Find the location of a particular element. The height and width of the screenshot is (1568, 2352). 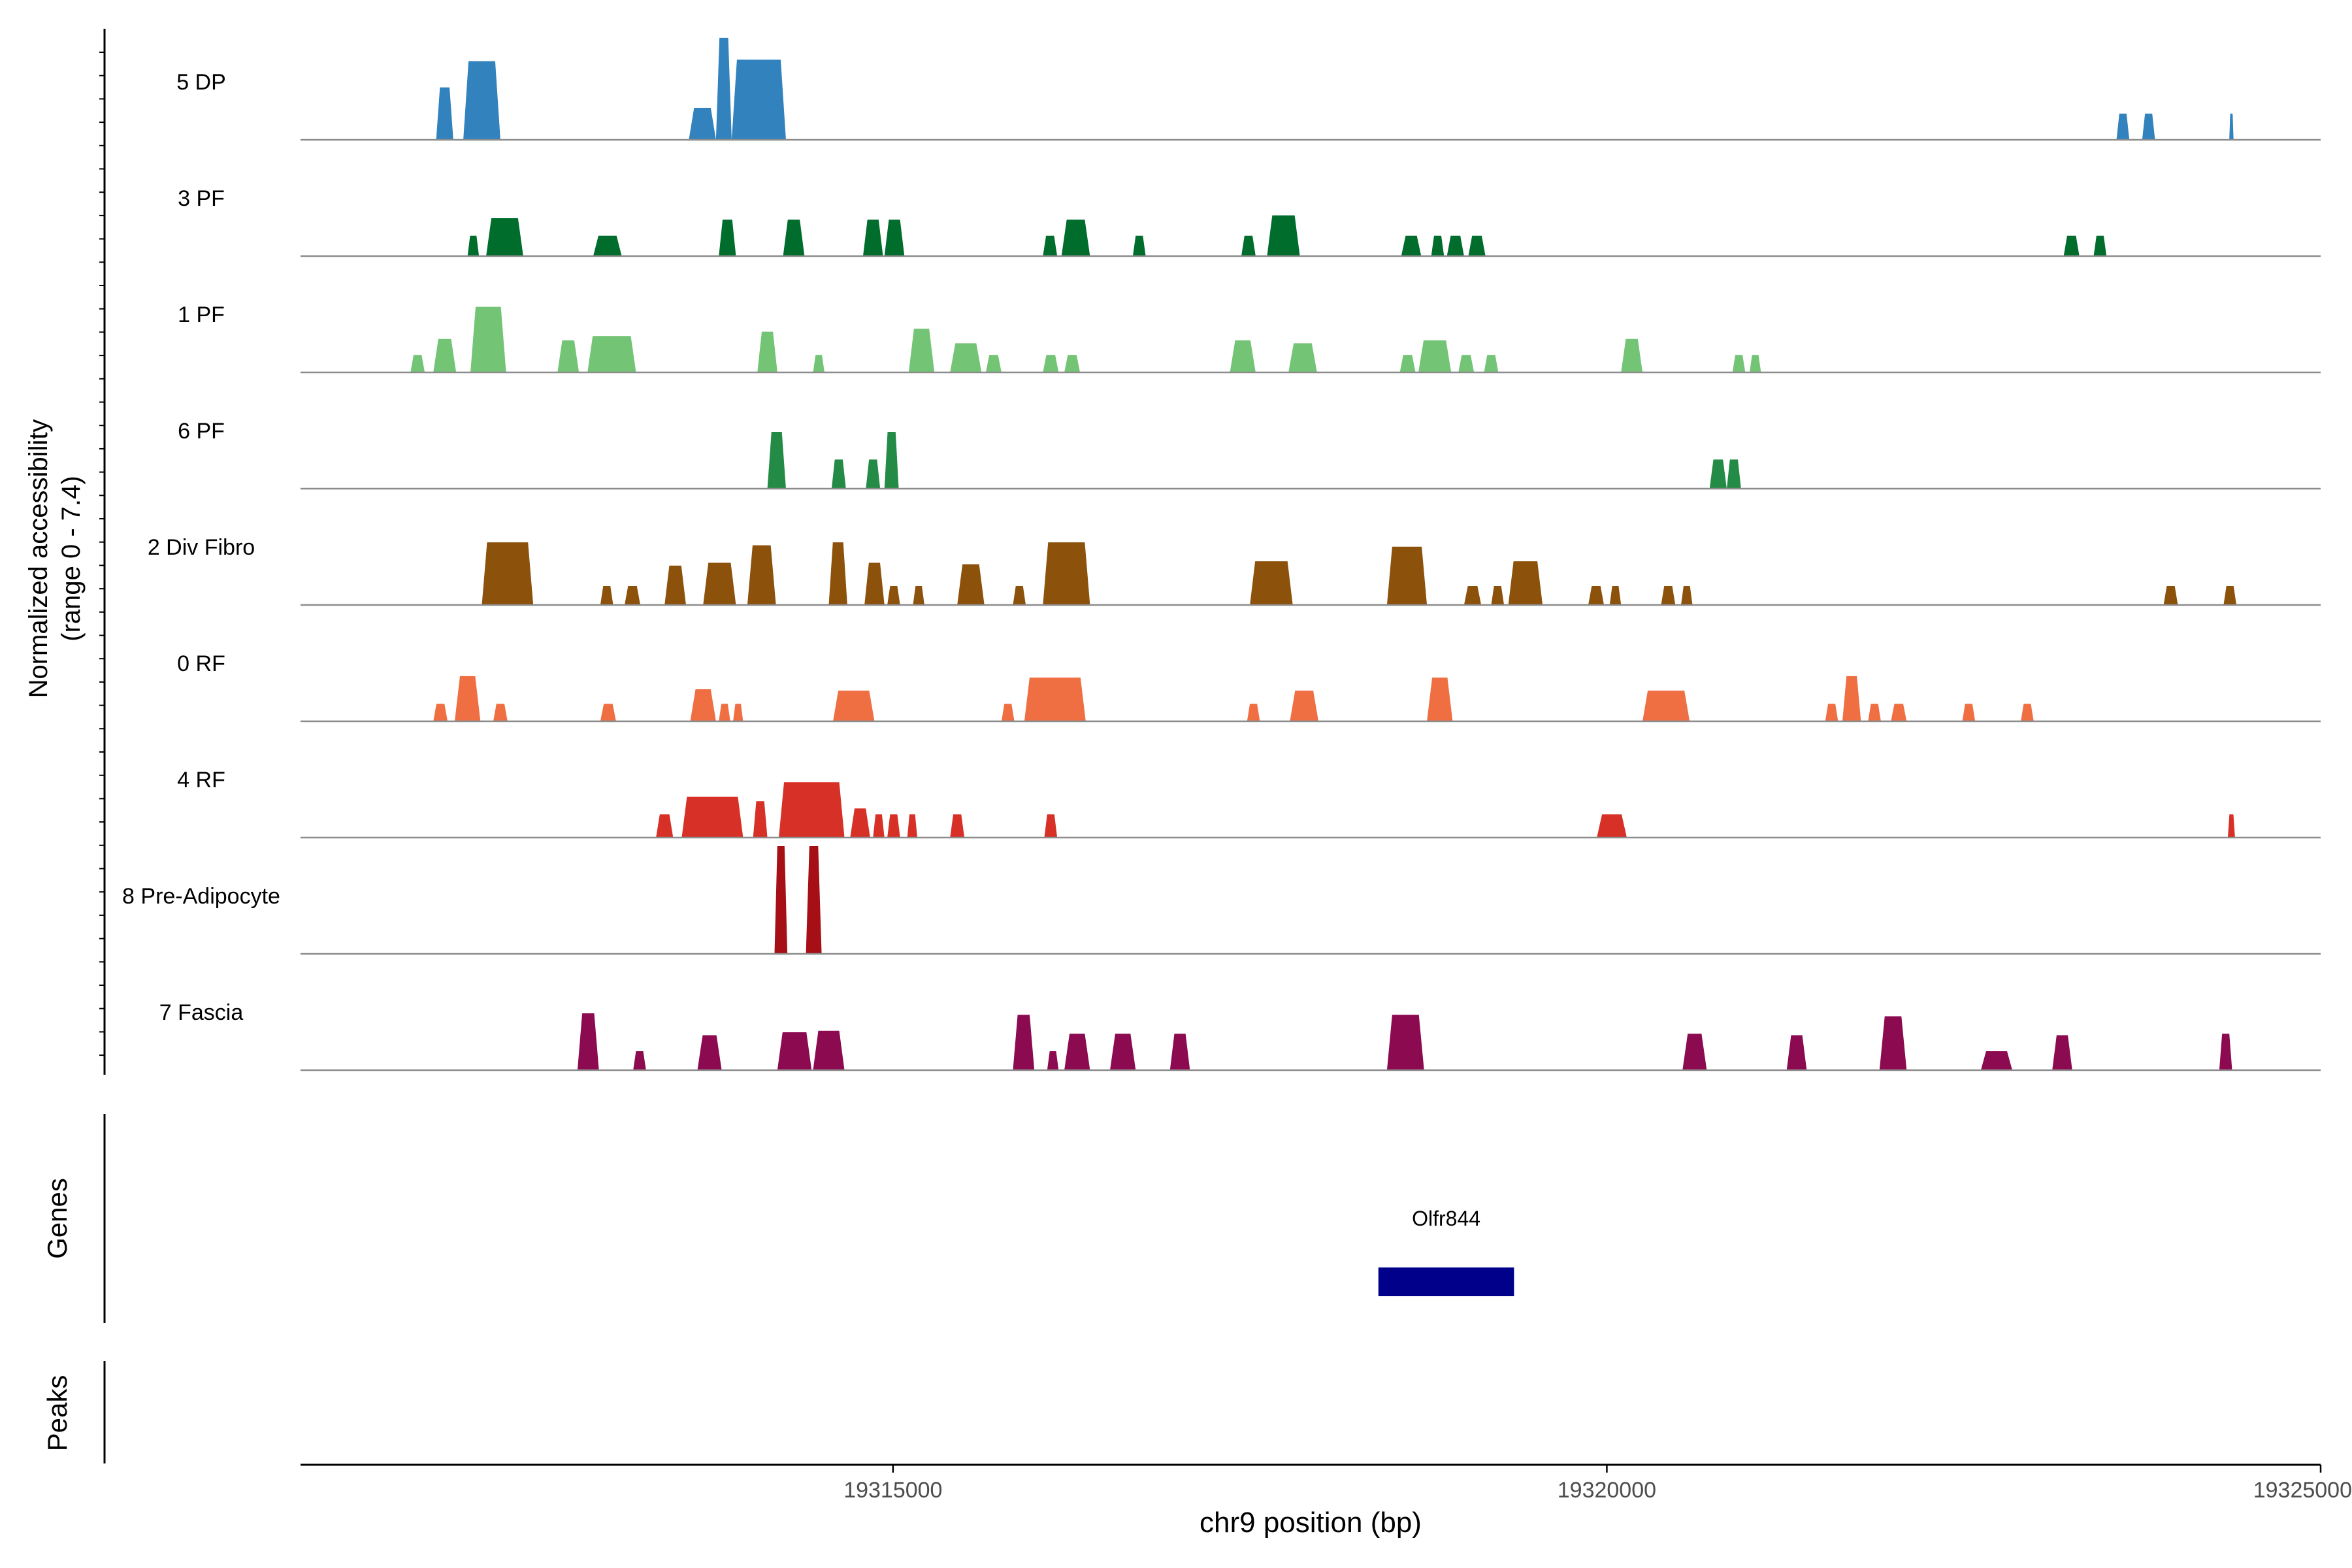

track-3-pf: 3 PF is located at coordinates (1249, 221).